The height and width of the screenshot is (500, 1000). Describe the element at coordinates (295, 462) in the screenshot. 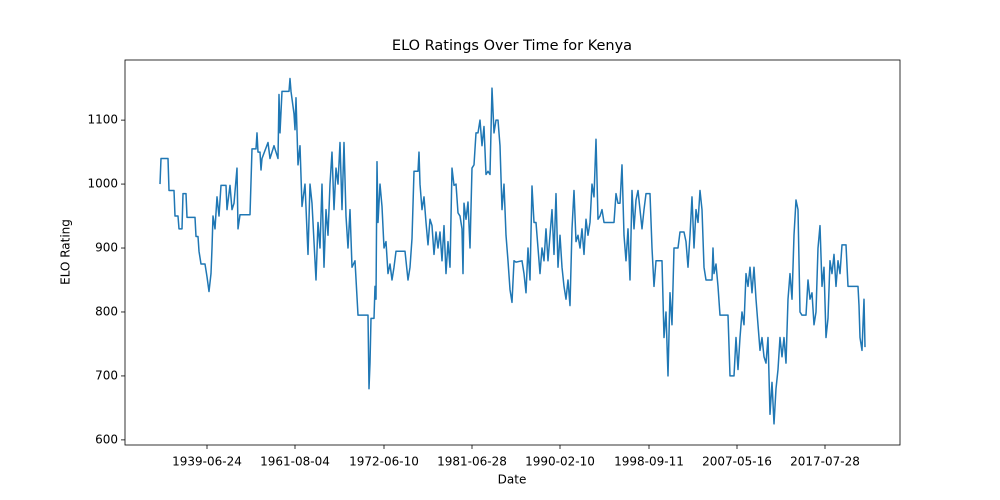

I see `x-tick-label: 1961-08-04` at that location.